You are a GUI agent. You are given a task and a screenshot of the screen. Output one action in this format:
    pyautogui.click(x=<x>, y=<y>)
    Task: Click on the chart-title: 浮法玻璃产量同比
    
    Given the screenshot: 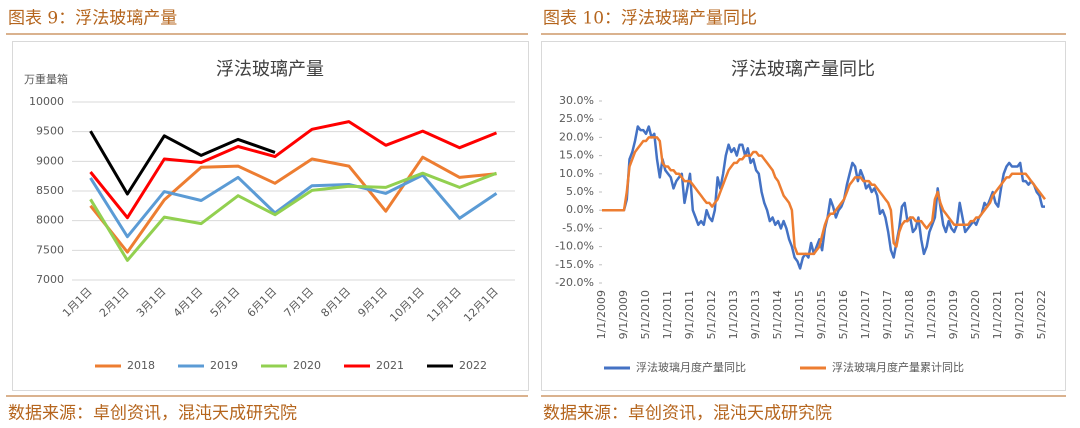 What is the action you would take?
    pyautogui.click(x=803, y=69)
    